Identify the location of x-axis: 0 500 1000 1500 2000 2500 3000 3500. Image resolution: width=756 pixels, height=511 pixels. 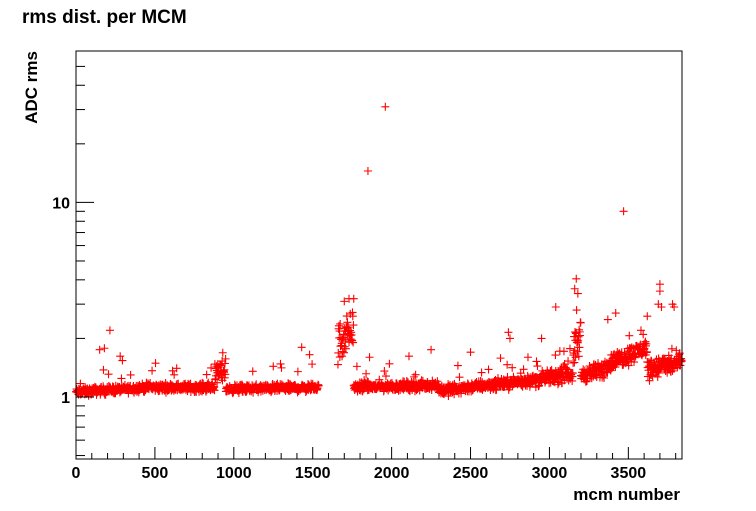
(374, 464).